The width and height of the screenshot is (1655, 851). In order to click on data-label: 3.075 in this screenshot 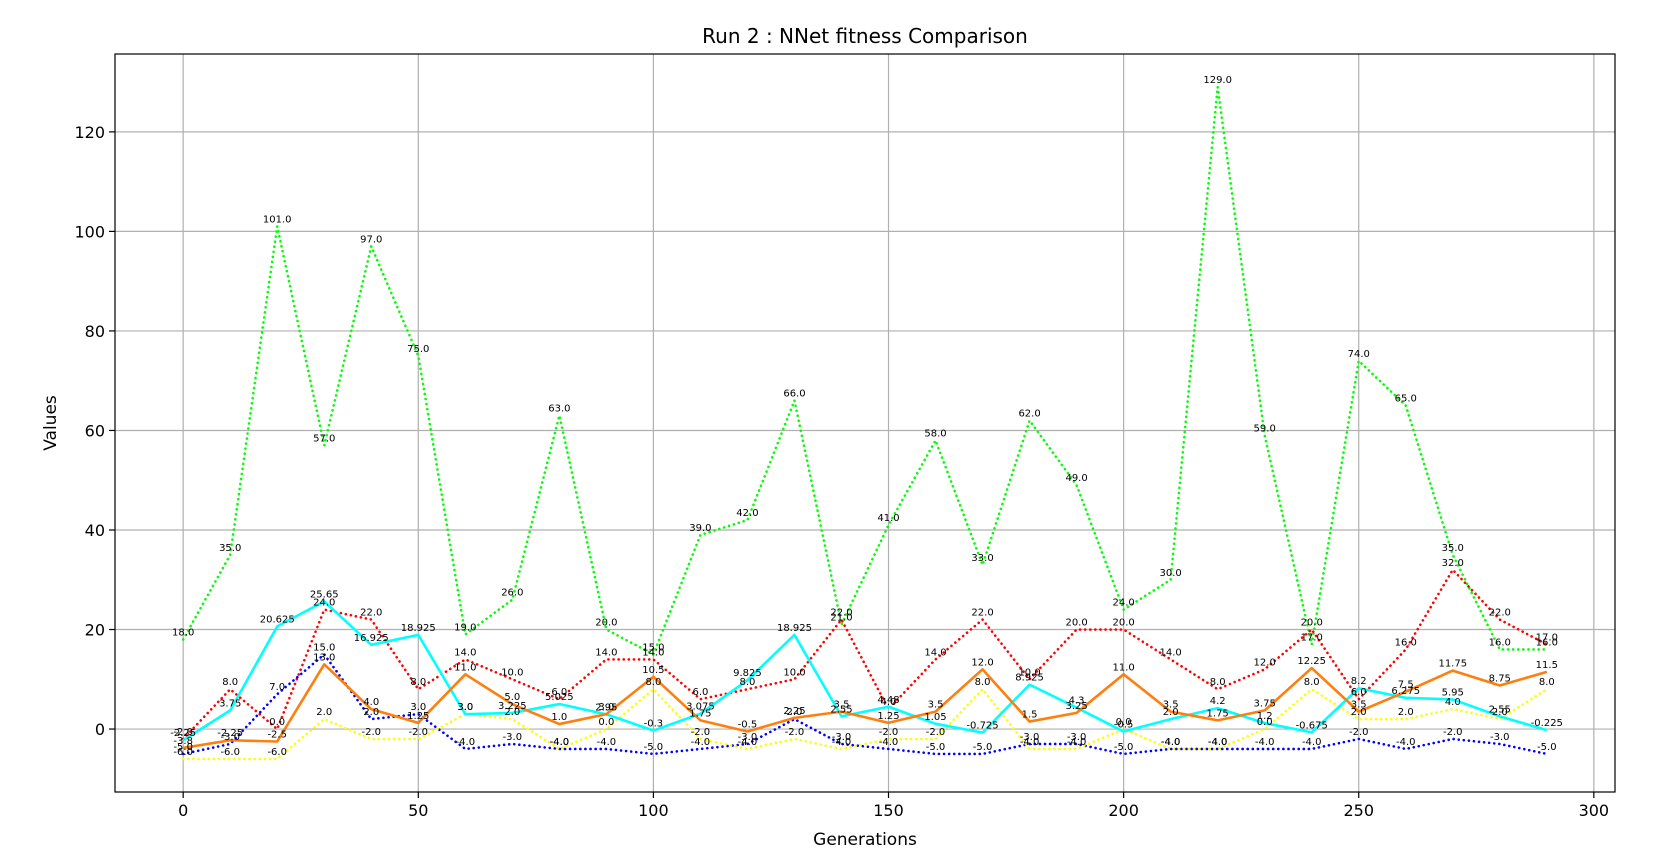, I will do `click(700, 707)`.